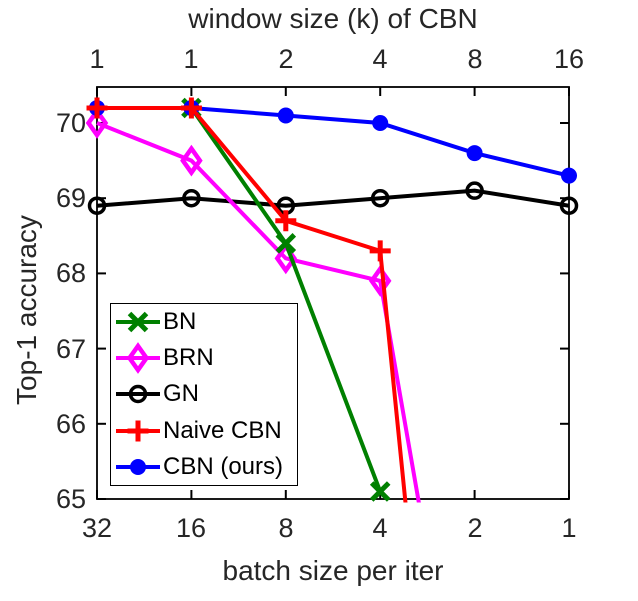 Image resolution: width=638 pixels, height=601 pixels. What do you see at coordinates (181, 394) in the screenshot?
I see `legend-label-gn: GN` at bounding box center [181, 394].